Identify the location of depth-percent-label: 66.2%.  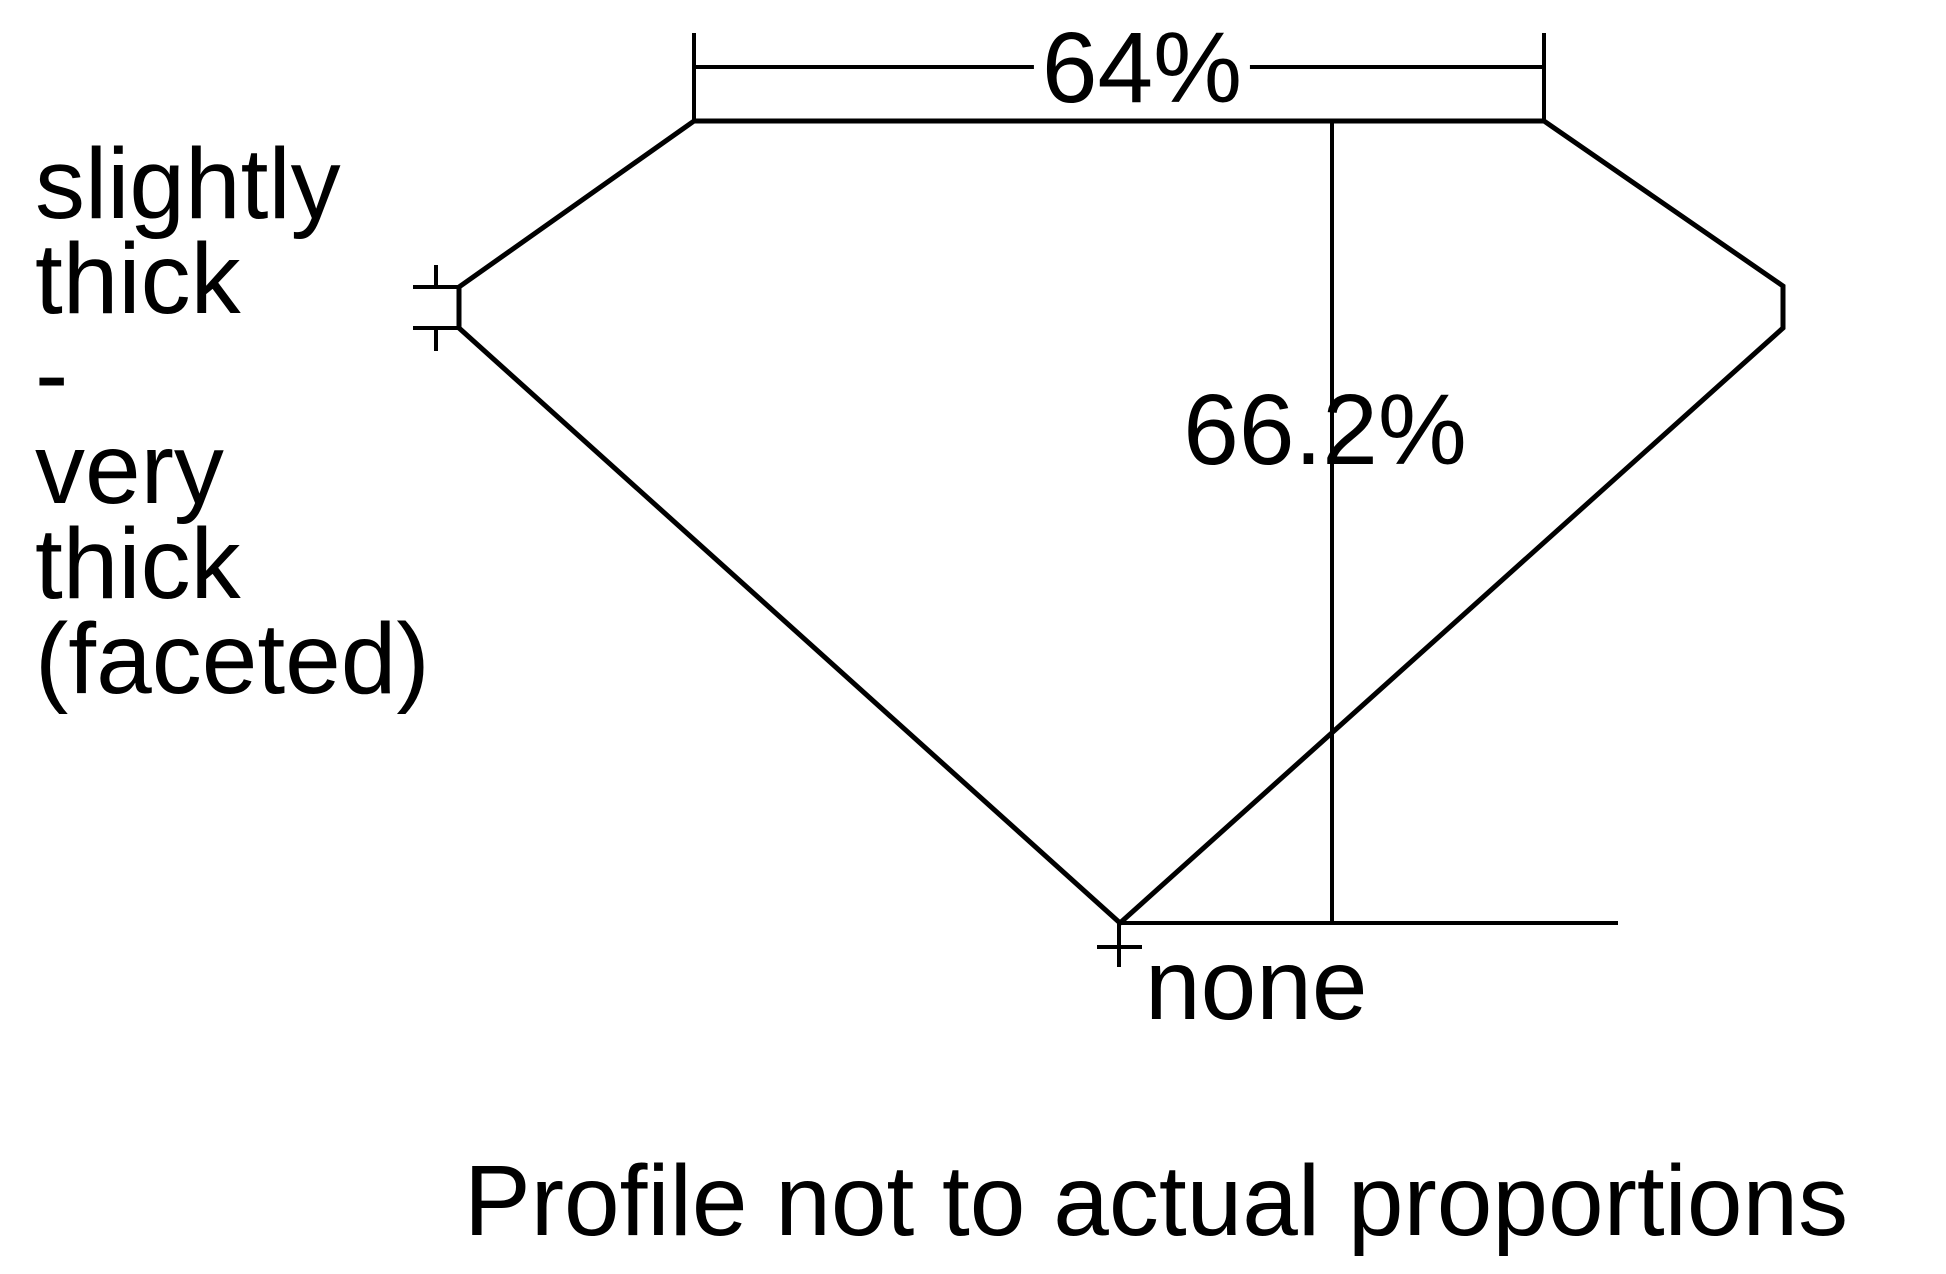
(1325, 430).